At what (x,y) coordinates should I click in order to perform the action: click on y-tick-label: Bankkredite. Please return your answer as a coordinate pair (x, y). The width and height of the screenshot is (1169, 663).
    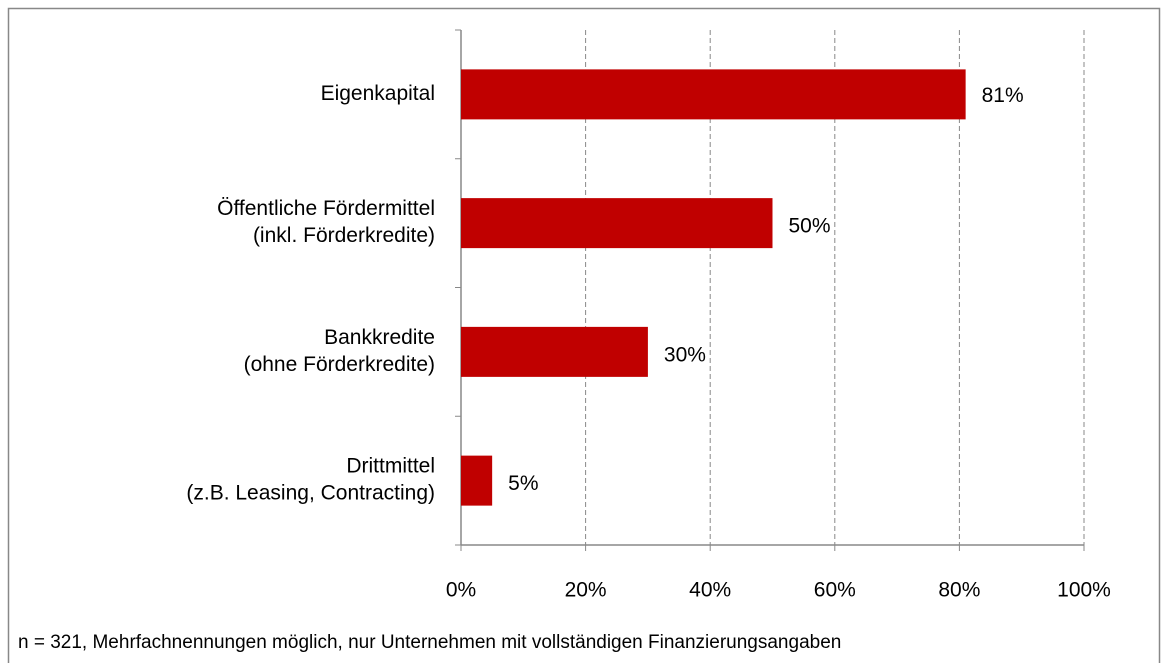
    Looking at the image, I should click on (379, 337).